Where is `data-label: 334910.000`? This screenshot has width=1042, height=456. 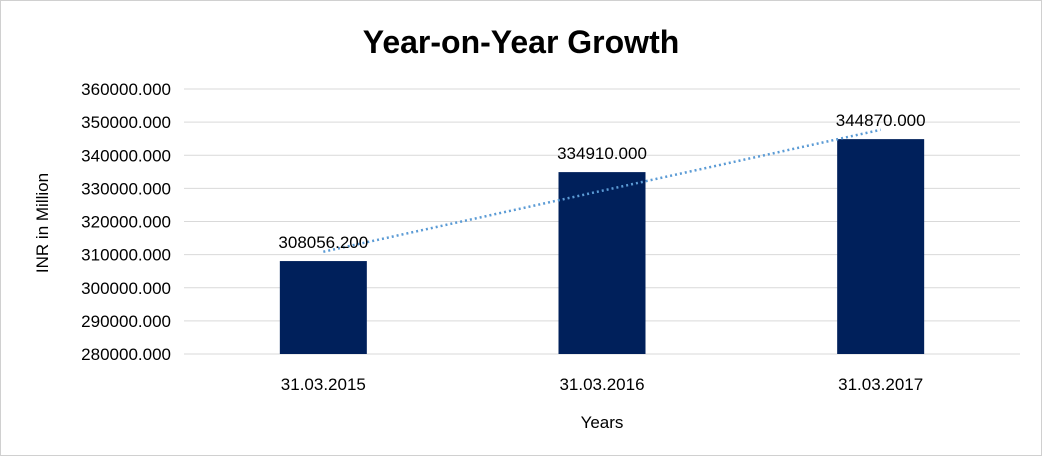 data-label: 334910.000 is located at coordinates (602, 153).